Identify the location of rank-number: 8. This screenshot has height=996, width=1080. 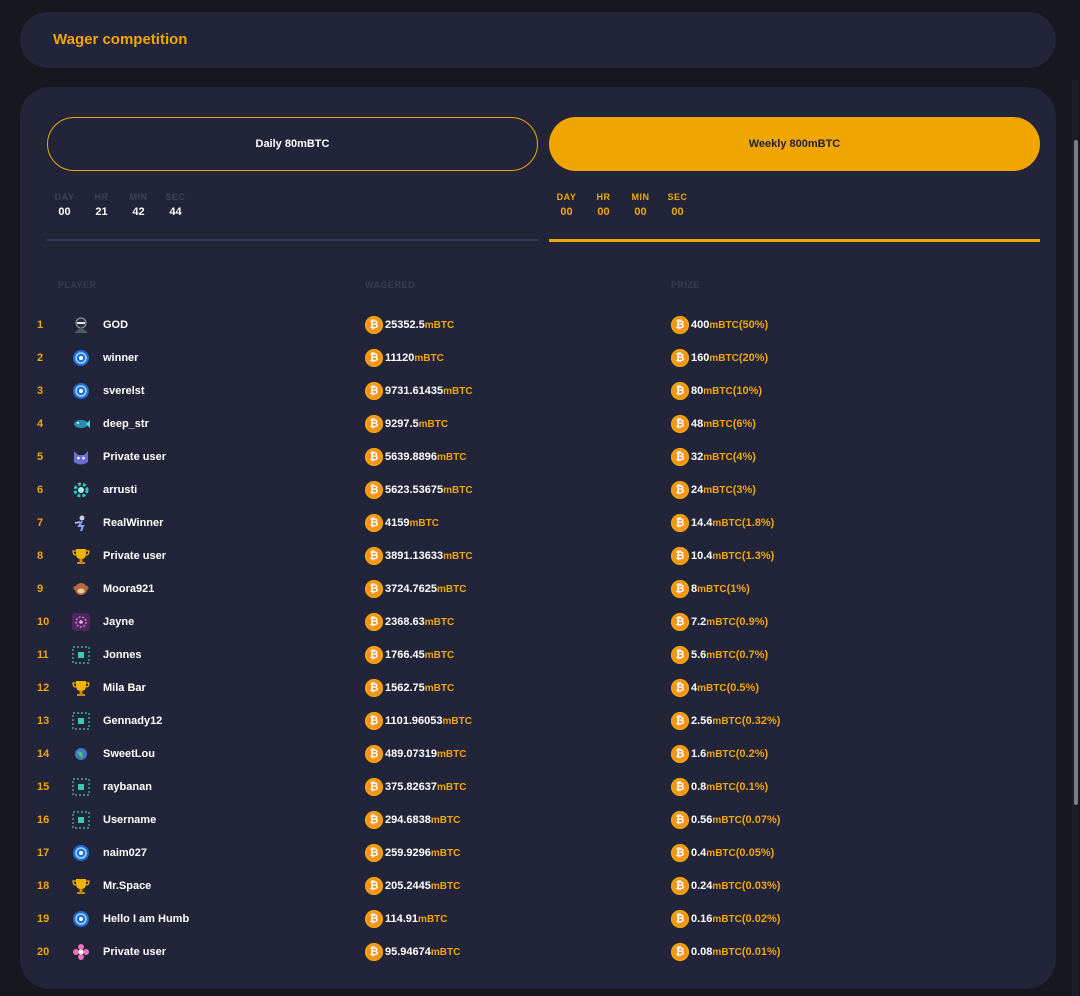
(40, 556).